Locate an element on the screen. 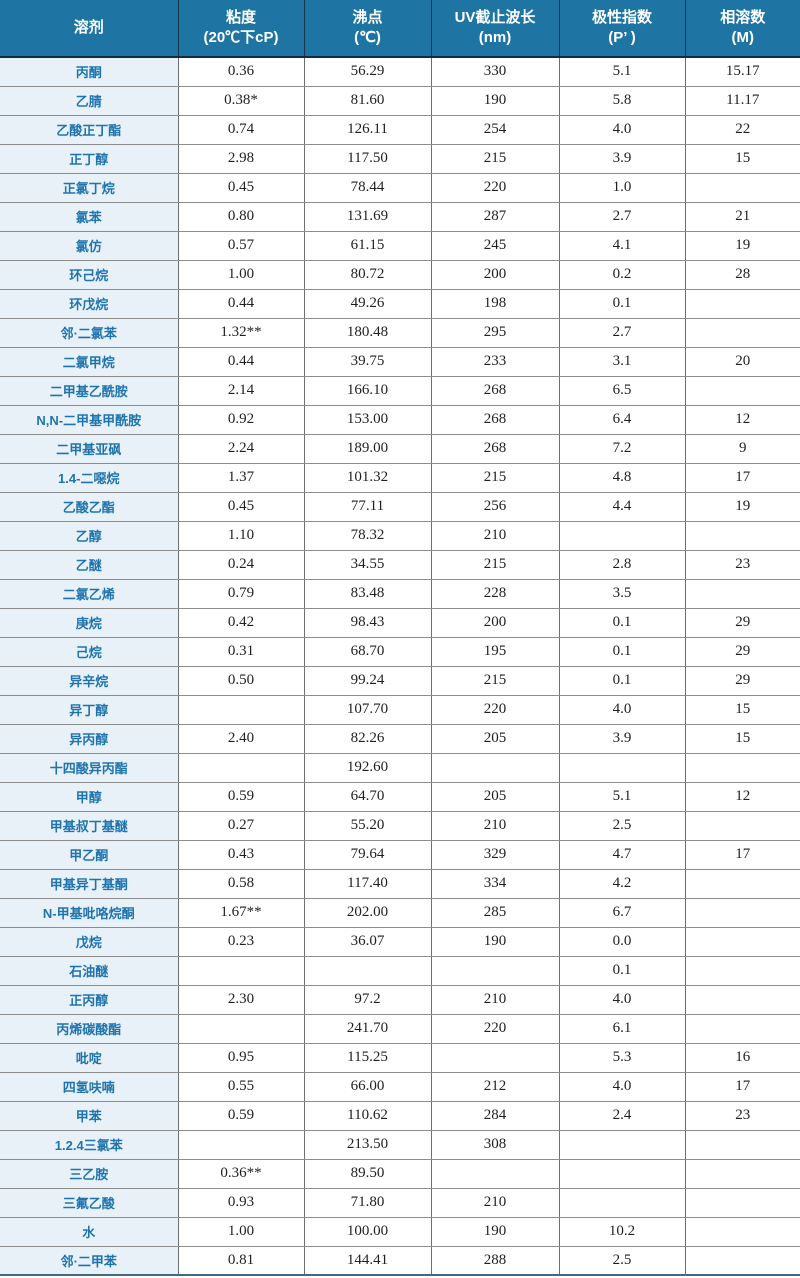 Image resolution: width=800 pixels, height=1278 pixels. solvent-name-cell: 甲基异丁基酮 is located at coordinates (89, 884).